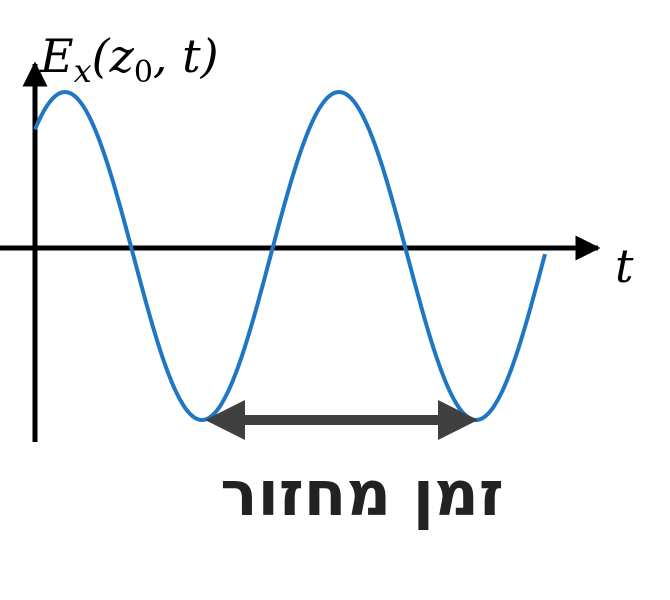  Describe the element at coordinates (624, 266) in the screenshot. I see `x-axis-label: t` at that location.